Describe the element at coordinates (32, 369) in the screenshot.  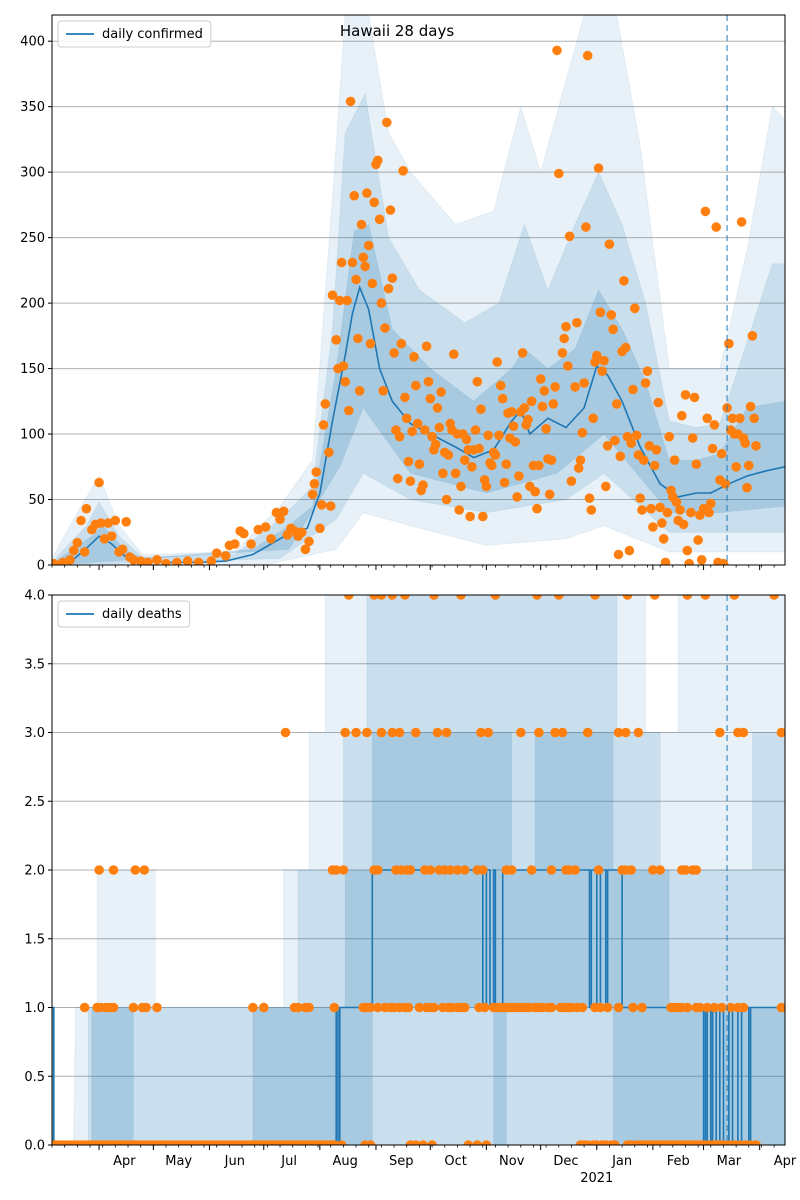
I see `confirmed-ytick-label: 150` at that location.